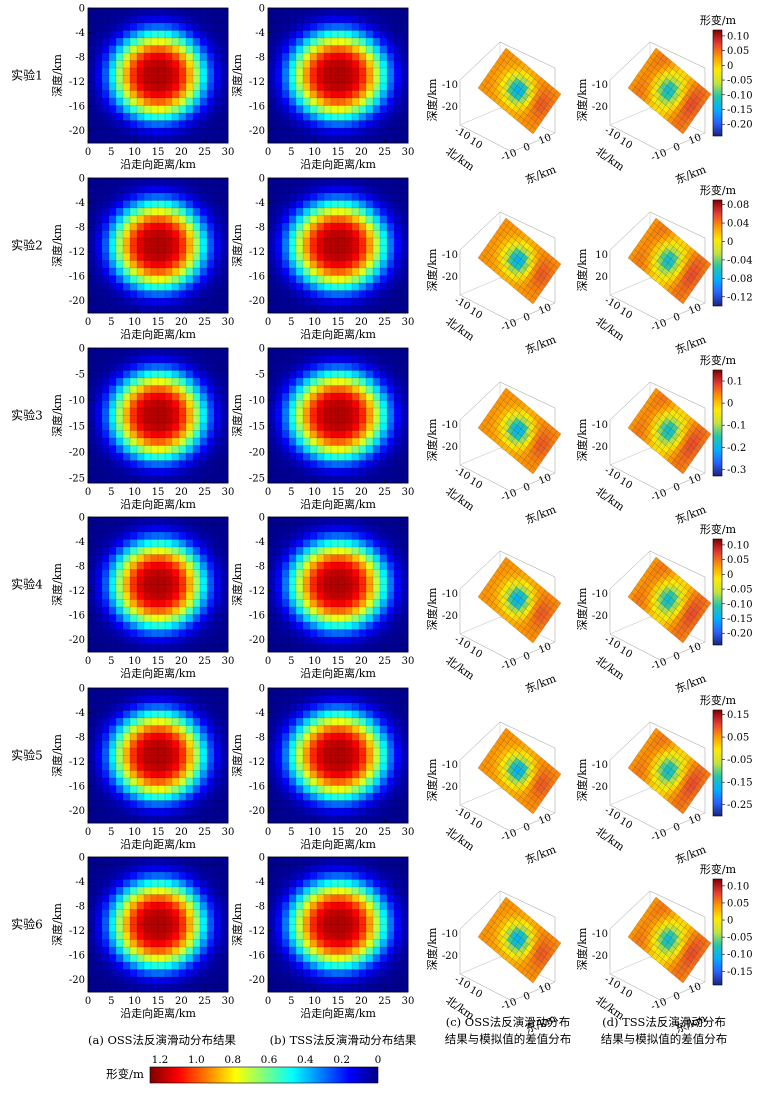  I want to click on y-tick-label: -8, so click(260, 228).